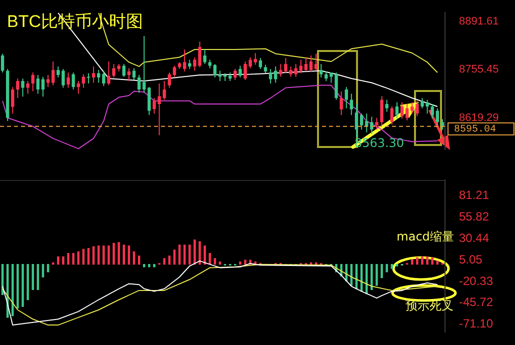  What do you see at coordinates (474, 195) in the screenshot?
I see `y-tick-label: 81.21` at bounding box center [474, 195].